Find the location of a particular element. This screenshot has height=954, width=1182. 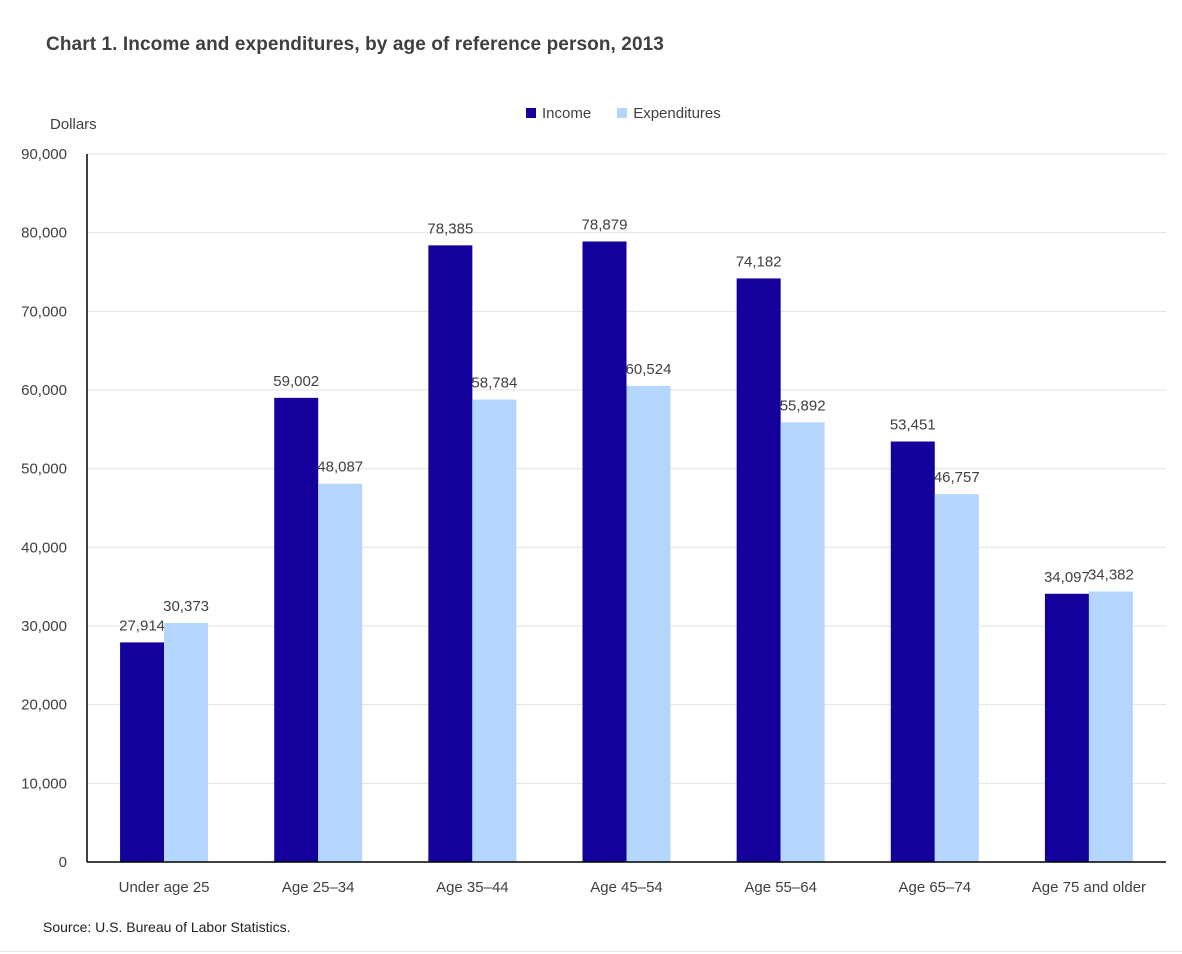

y-axis-label: Dollars is located at coordinates (73, 124).